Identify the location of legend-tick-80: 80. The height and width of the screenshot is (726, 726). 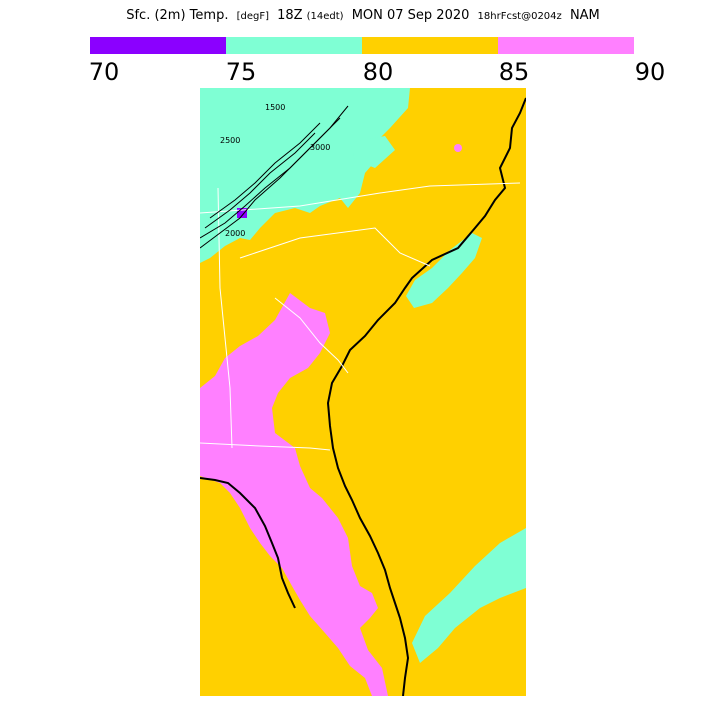
(378, 72).